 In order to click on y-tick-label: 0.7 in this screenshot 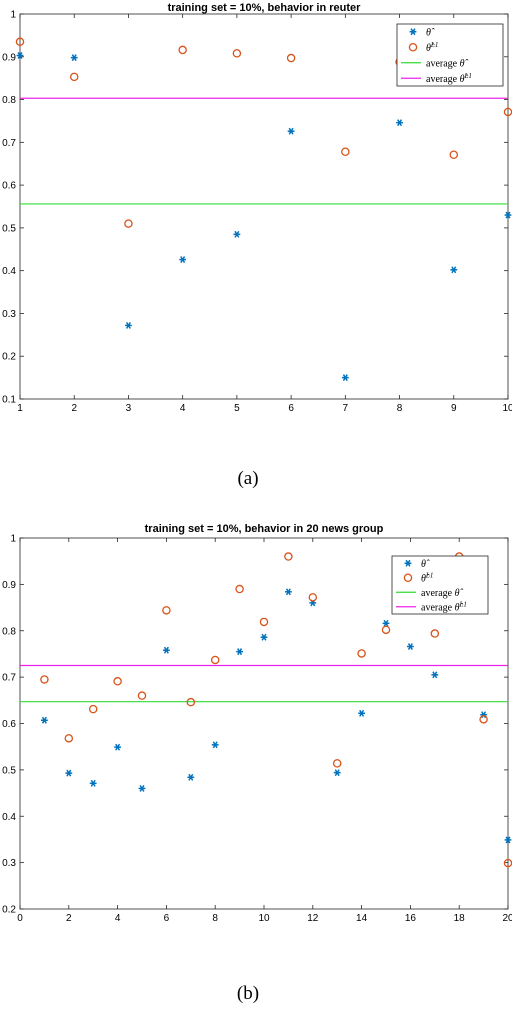, I will do `click(9, 143)`.